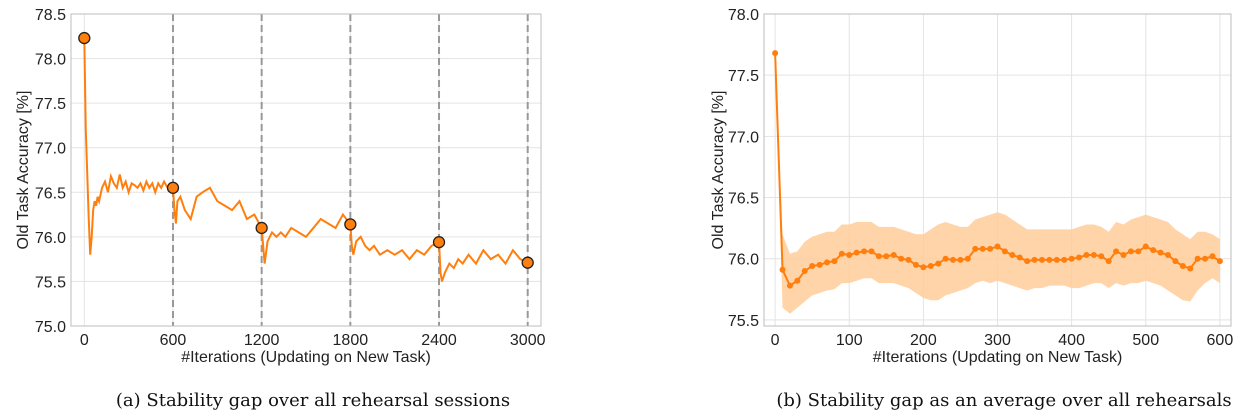 Image resolution: width=1248 pixels, height=417 pixels. I want to click on panel-b-y-ticks: 75.5 76.0 76.5 77.0 77.5 78.0, so click(743, 168).